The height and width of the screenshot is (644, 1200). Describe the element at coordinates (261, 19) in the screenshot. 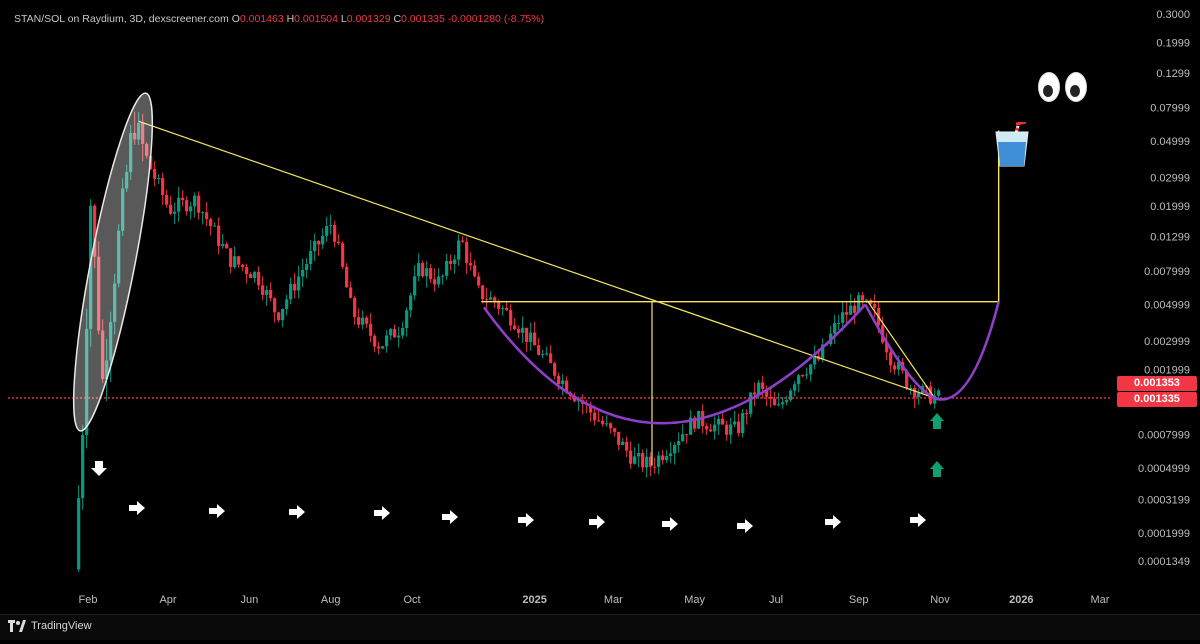

I see `open-value: 0.001463` at that location.